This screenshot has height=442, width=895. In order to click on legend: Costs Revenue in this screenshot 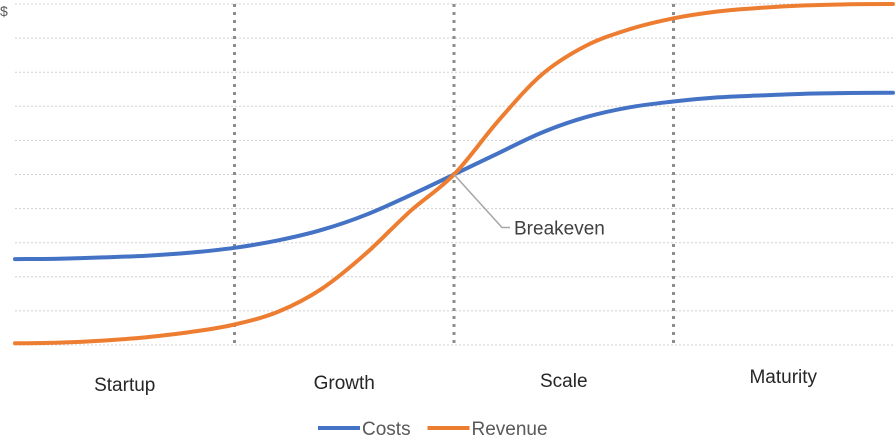, I will do `click(433, 429)`.